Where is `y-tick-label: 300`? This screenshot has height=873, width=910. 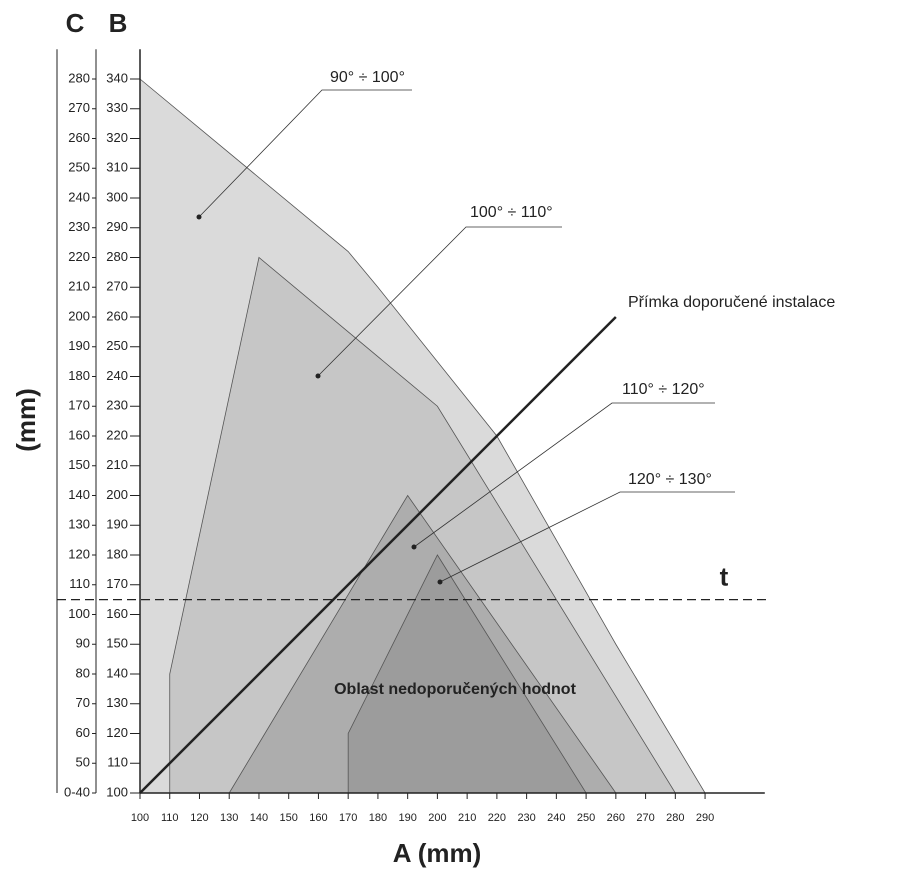 y-tick-label: 300 is located at coordinates (117, 196).